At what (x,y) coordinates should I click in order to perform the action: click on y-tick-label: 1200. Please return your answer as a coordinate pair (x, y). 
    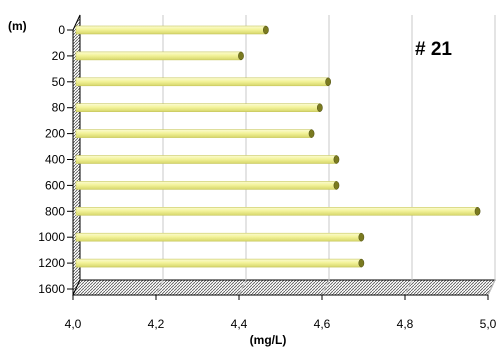
    Looking at the image, I should click on (51, 263).